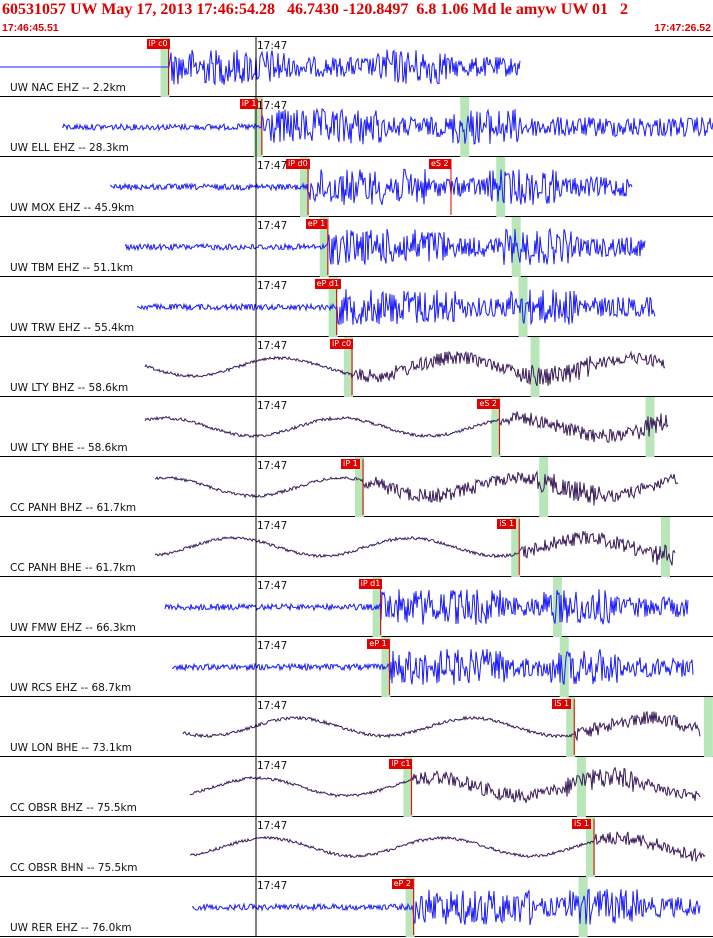  Describe the element at coordinates (370, 584) in the screenshot. I see `pick-tag: iP d1` at that location.